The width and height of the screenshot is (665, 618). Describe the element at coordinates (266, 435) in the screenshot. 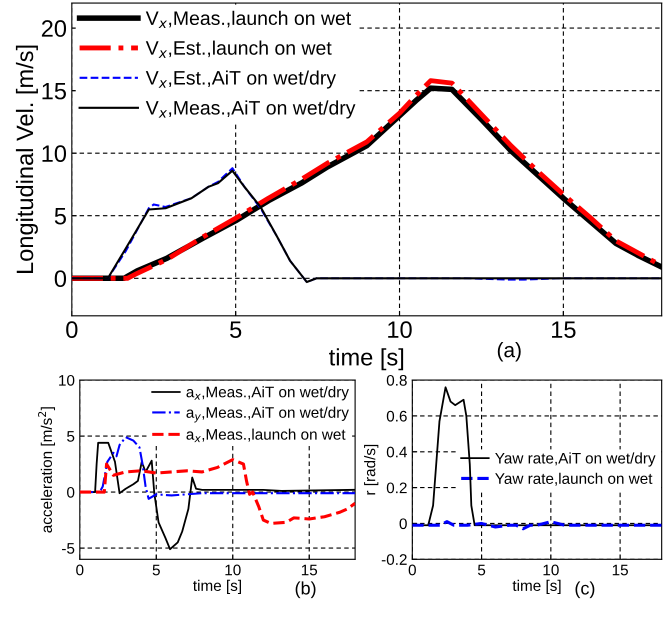

I see `legend-label: a$_{x}$,Meas.,launch on wet` at that location.